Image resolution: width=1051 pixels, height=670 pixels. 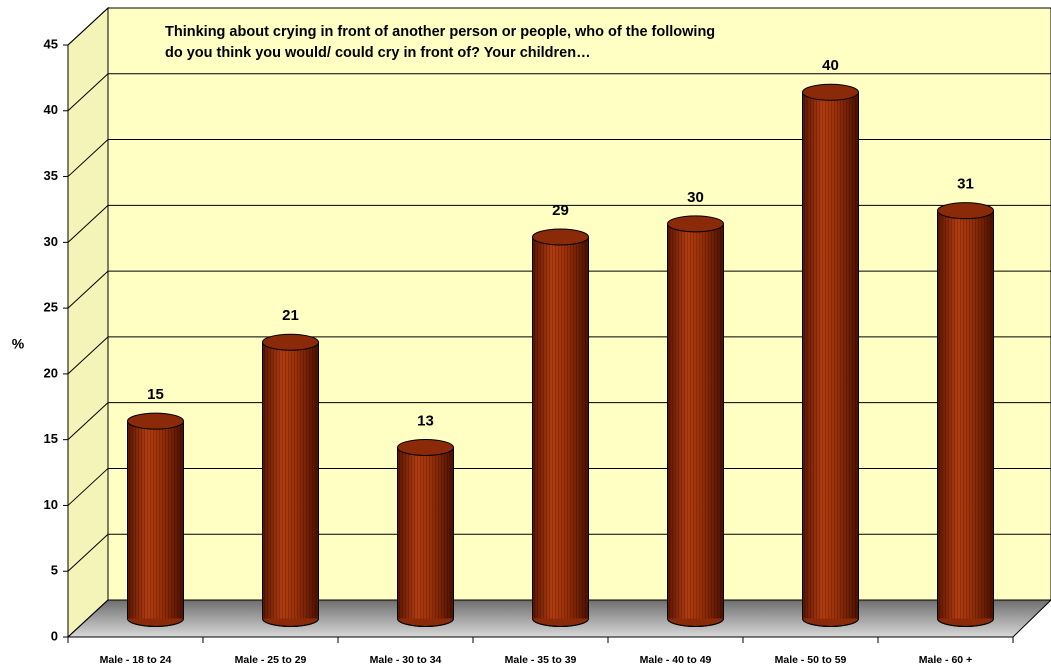 I want to click on x-tick-label: Male - 35 to 39, so click(x=541, y=660).